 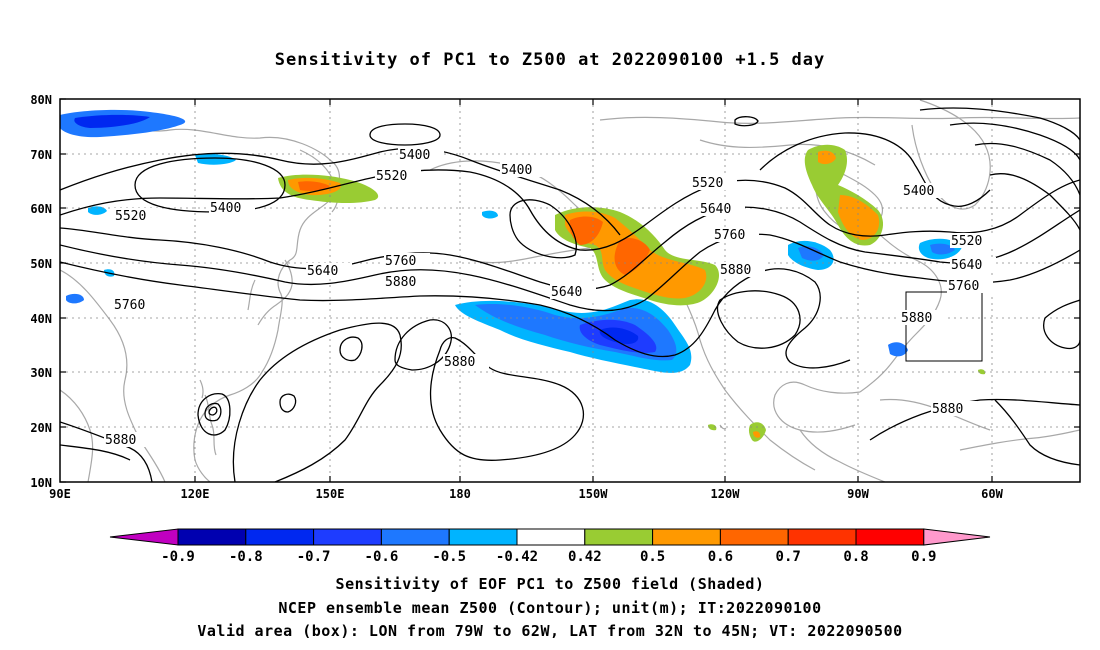 What do you see at coordinates (992, 494) in the screenshot?
I see `lon-label: 60W` at bounding box center [992, 494].